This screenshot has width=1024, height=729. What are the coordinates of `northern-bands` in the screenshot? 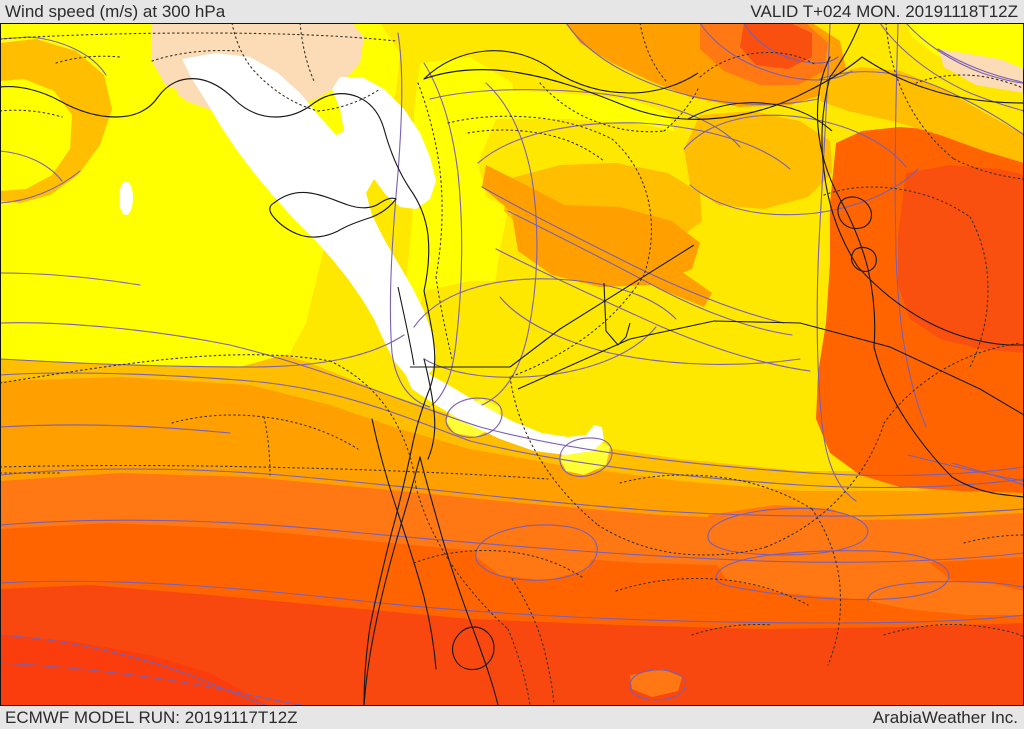 It's located at (795, 93).